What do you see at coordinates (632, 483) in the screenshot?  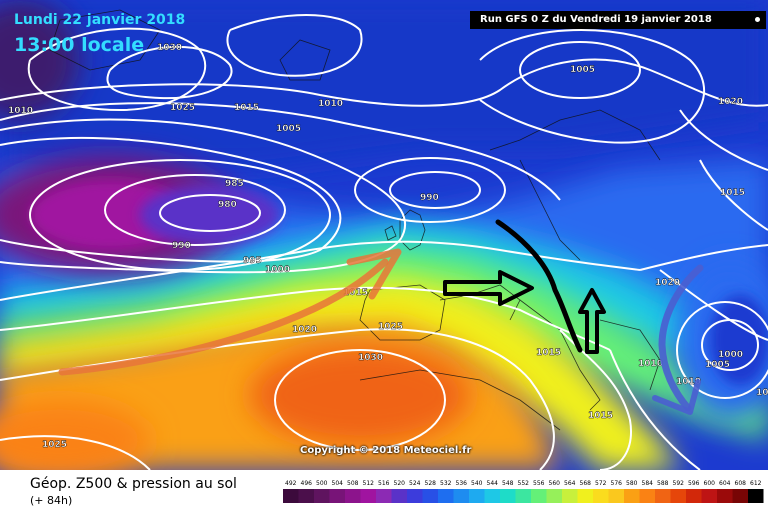 I see `scale-tick-label: 580` at bounding box center [632, 483].